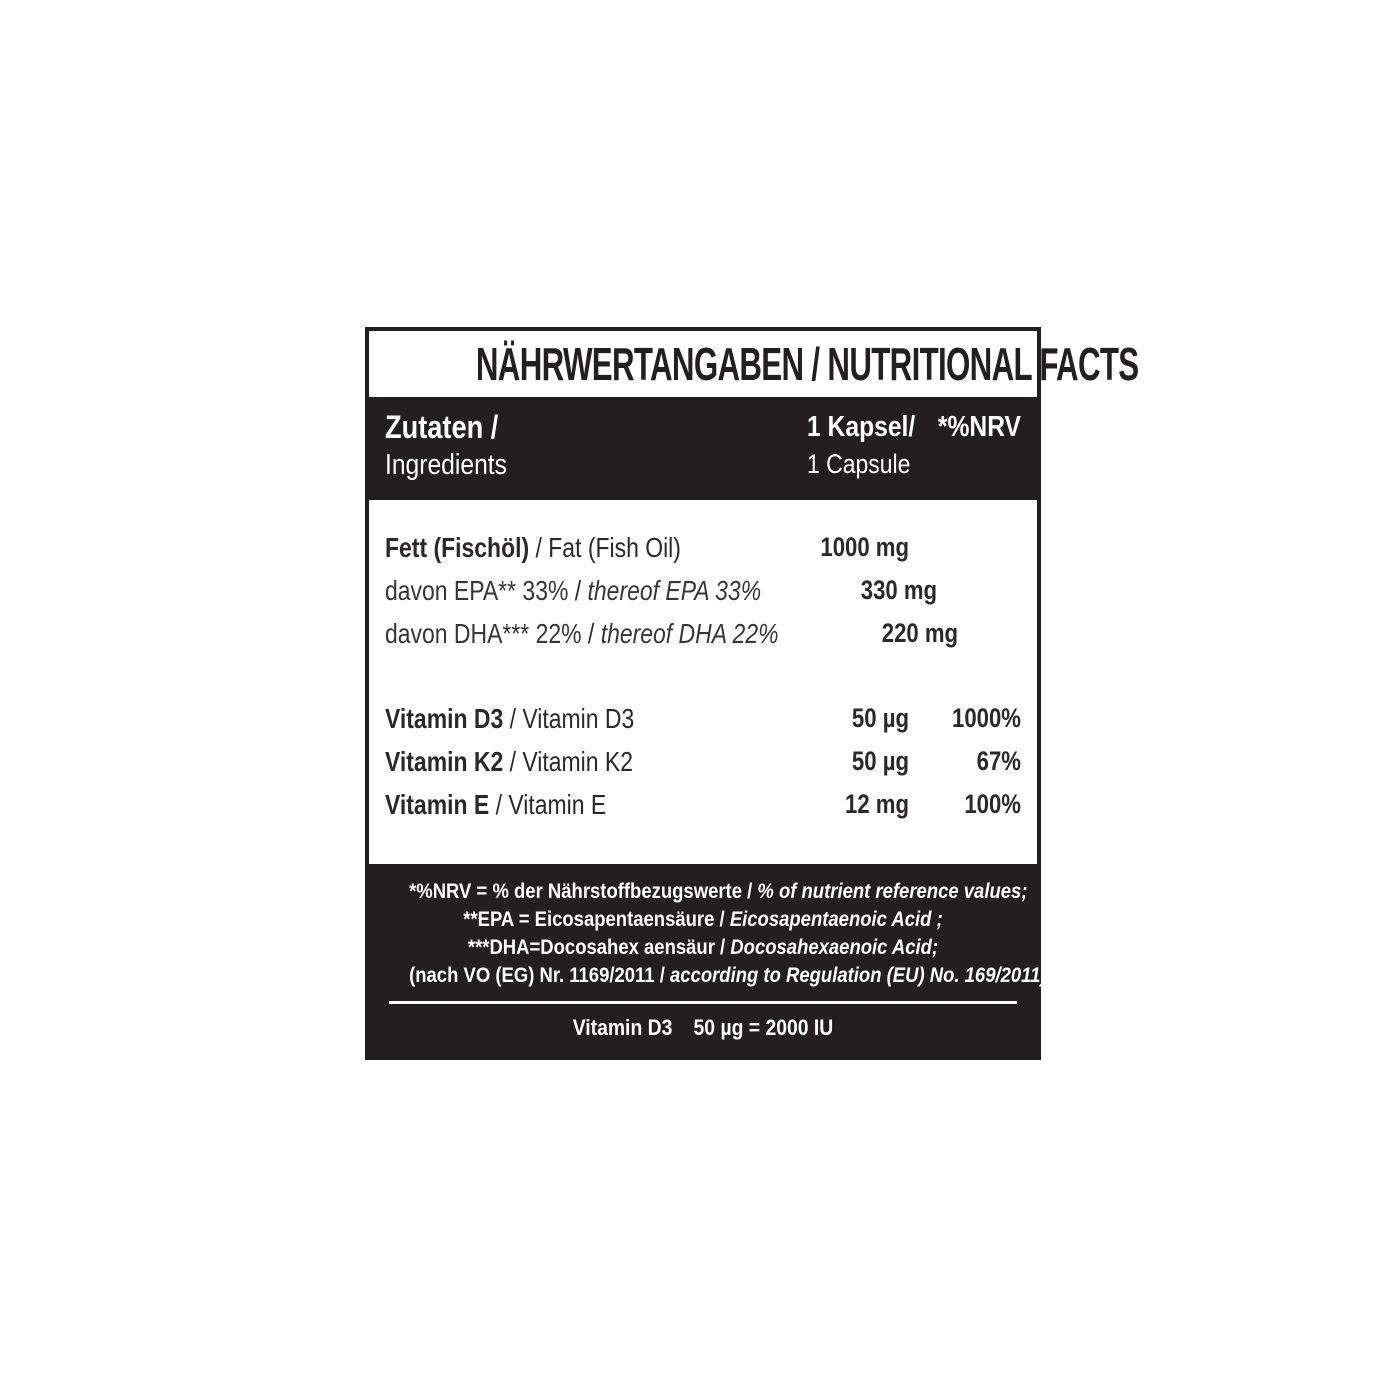  Describe the element at coordinates (578, 718) in the screenshot. I see `row-name-en: Vitamin D3` at that location.